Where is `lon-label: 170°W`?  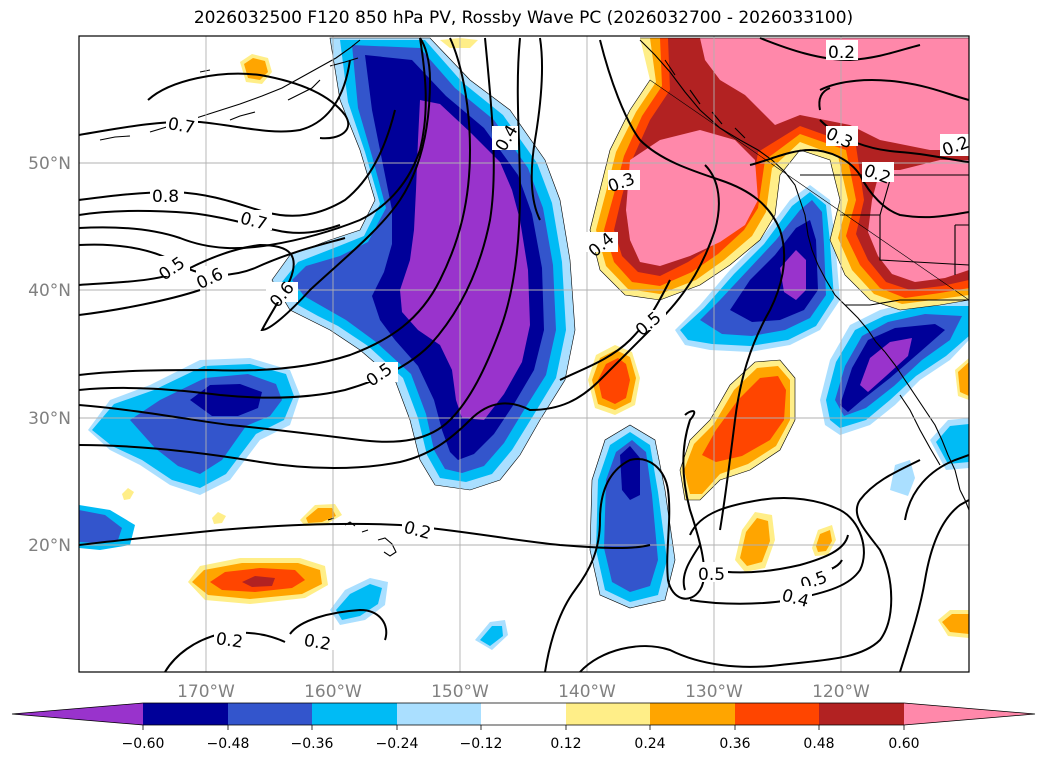
lon-label: 170°W is located at coordinates (206, 692).